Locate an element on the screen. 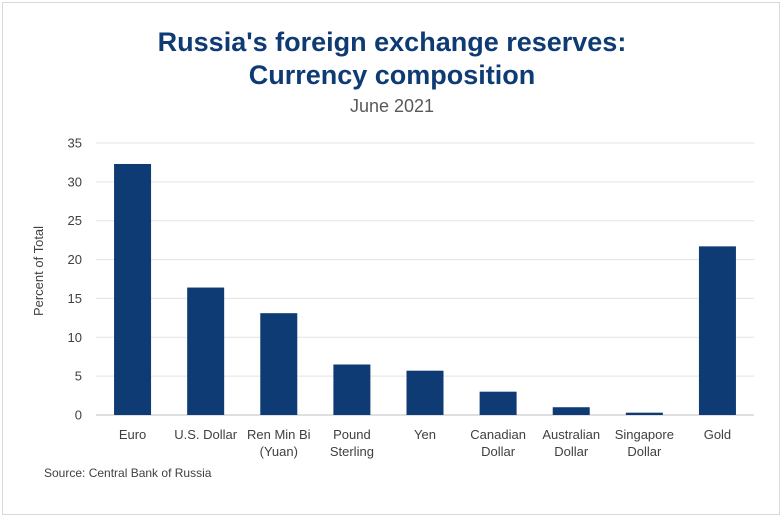  y-axis-ticks: 0 5 10 15 20 25 30 35 is located at coordinates (75, 279).